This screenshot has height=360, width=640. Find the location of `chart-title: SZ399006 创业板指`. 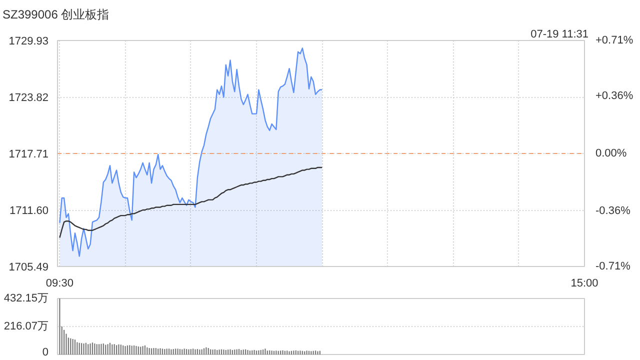

chart-title: SZ399006 创业板指 is located at coordinates (56, 15).